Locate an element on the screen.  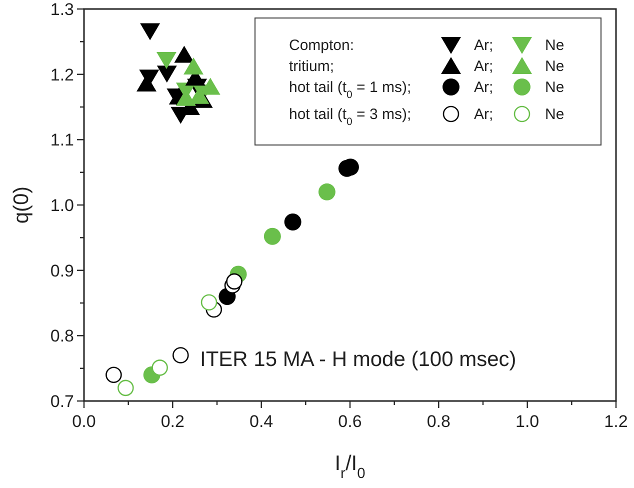
annotation: hot tail (t$_{0}$ = 1 ms); is located at coordinates (350, 90).